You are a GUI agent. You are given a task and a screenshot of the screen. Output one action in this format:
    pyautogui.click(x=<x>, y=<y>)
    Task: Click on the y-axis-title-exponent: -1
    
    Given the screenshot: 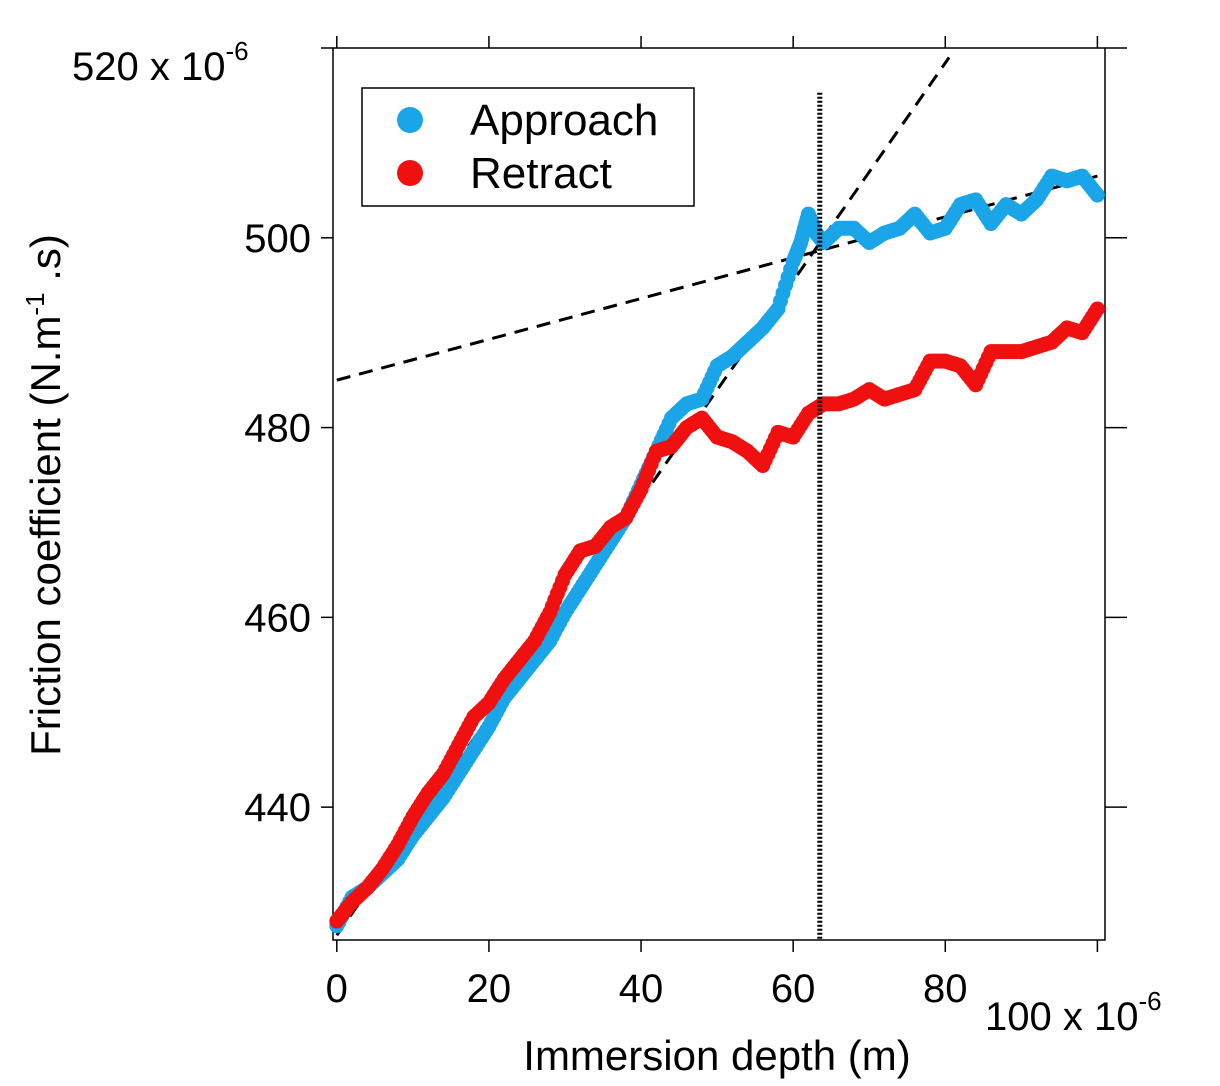 What is the action you would take?
    pyautogui.click(x=35, y=303)
    